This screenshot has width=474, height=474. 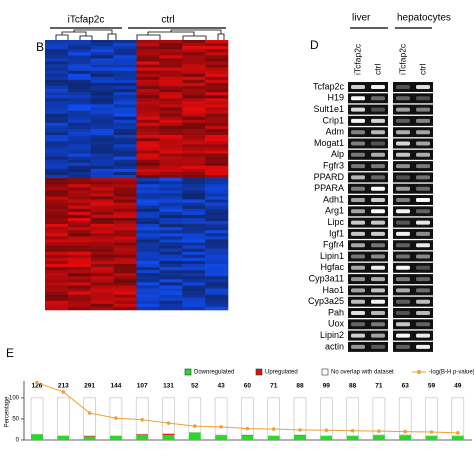 What do you see at coordinates (326, 301) in the screenshot?
I see `gene-label: Cyp3a25` at bounding box center [326, 301].